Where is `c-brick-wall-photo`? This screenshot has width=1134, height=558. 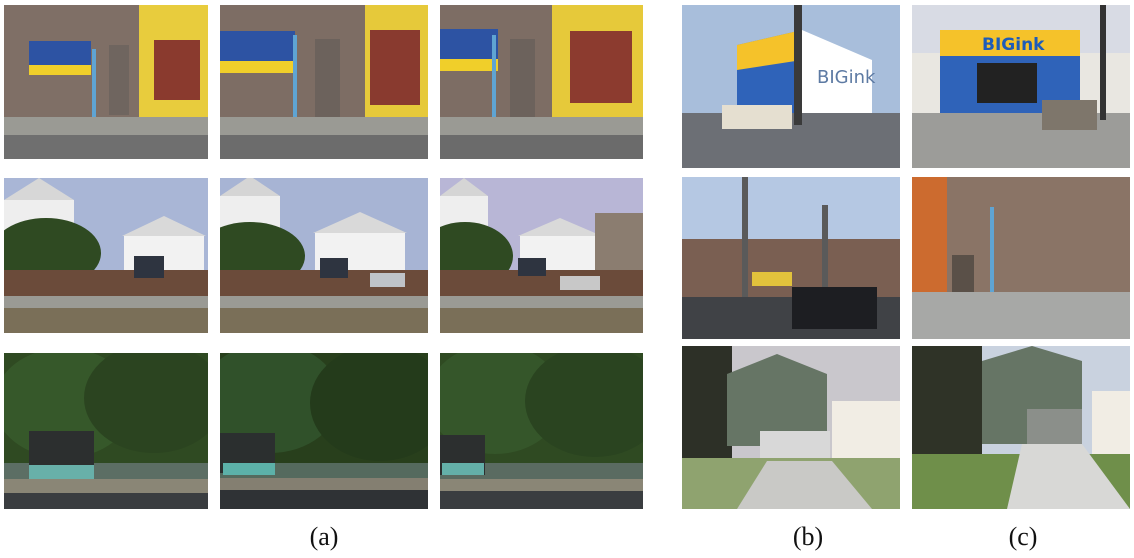 c-brick-wall-photo is located at coordinates (1021, 258).